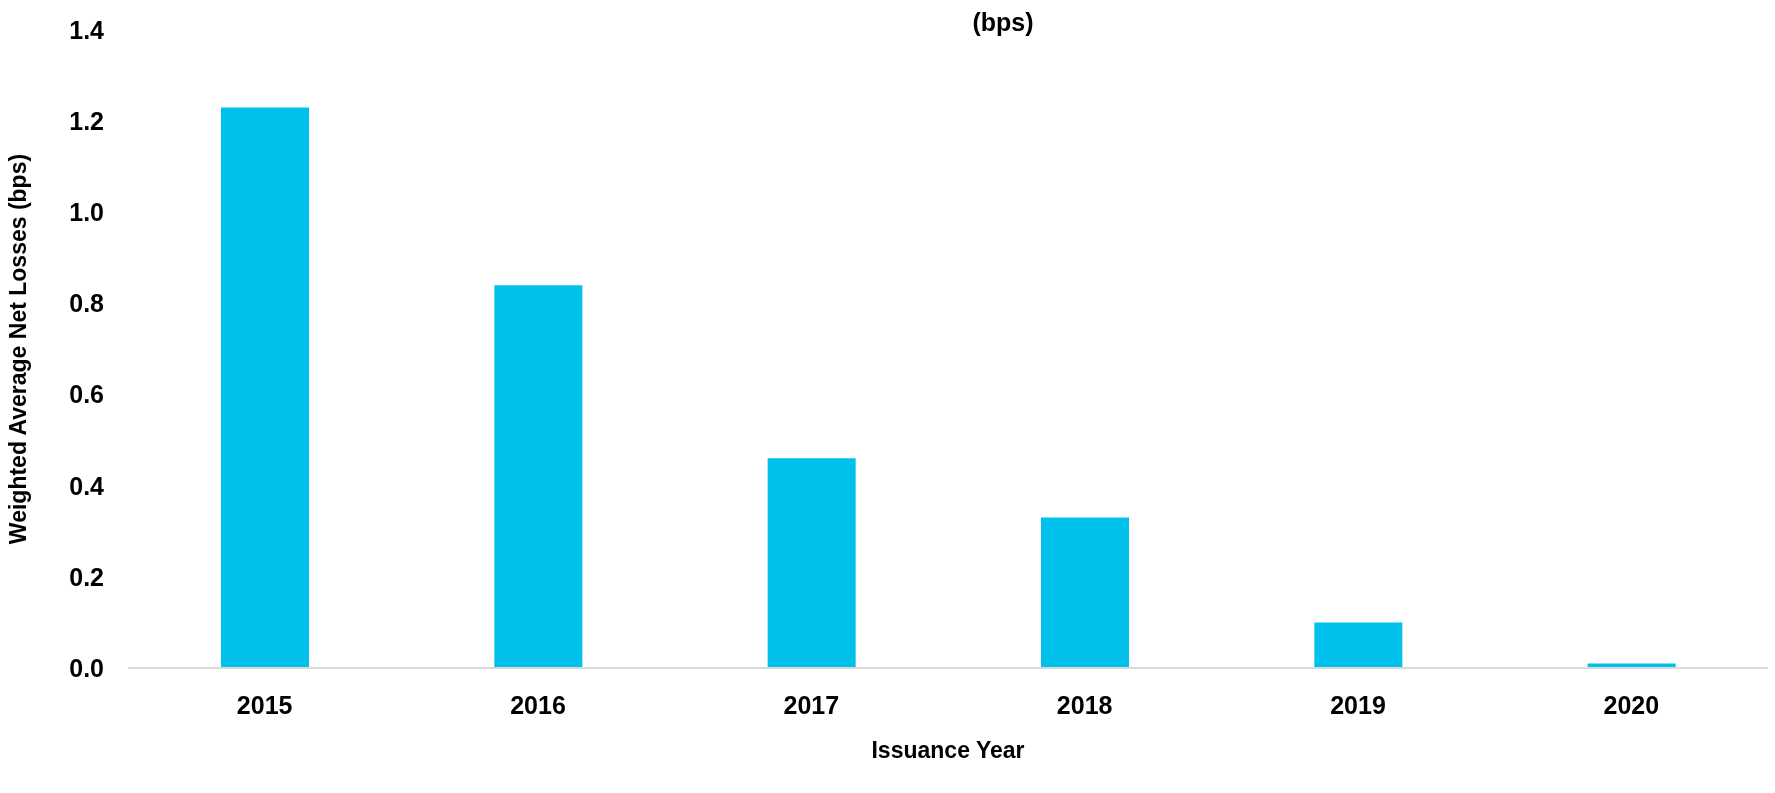  What do you see at coordinates (1003, 22) in the screenshot?
I see `chart-title: (bps)` at bounding box center [1003, 22].